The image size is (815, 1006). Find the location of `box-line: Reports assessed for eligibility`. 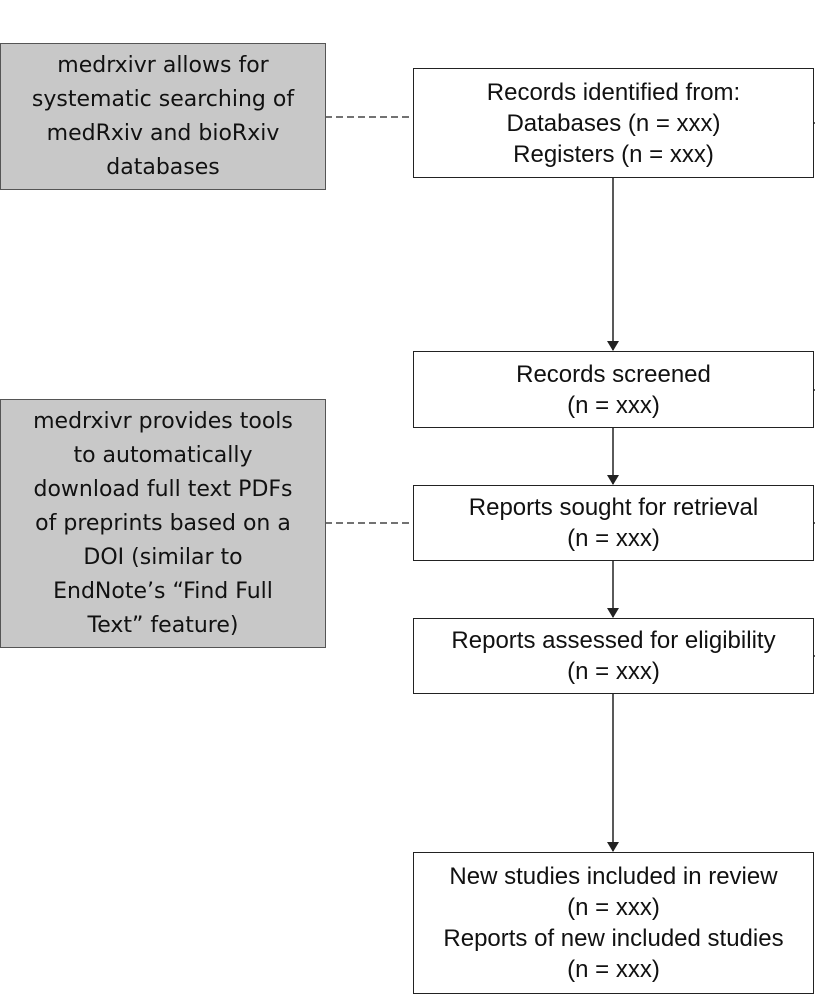

box-line: Reports assessed for eligibility is located at coordinates (613, 640).